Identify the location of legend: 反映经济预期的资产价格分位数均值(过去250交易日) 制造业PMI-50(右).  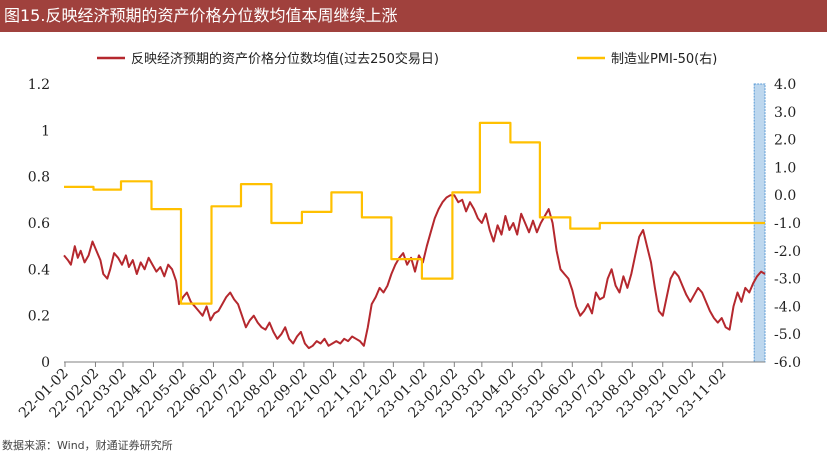
(407, 59).